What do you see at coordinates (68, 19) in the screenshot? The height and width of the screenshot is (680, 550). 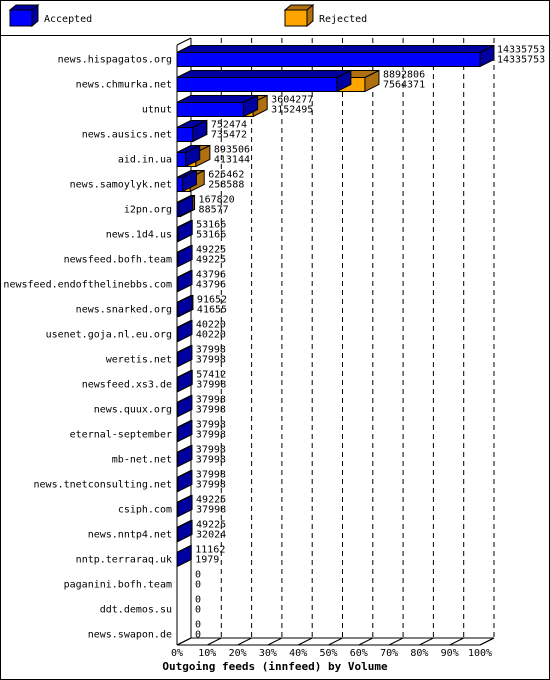 I see `legend-label: Accepted` at bounding box center [68, 19].